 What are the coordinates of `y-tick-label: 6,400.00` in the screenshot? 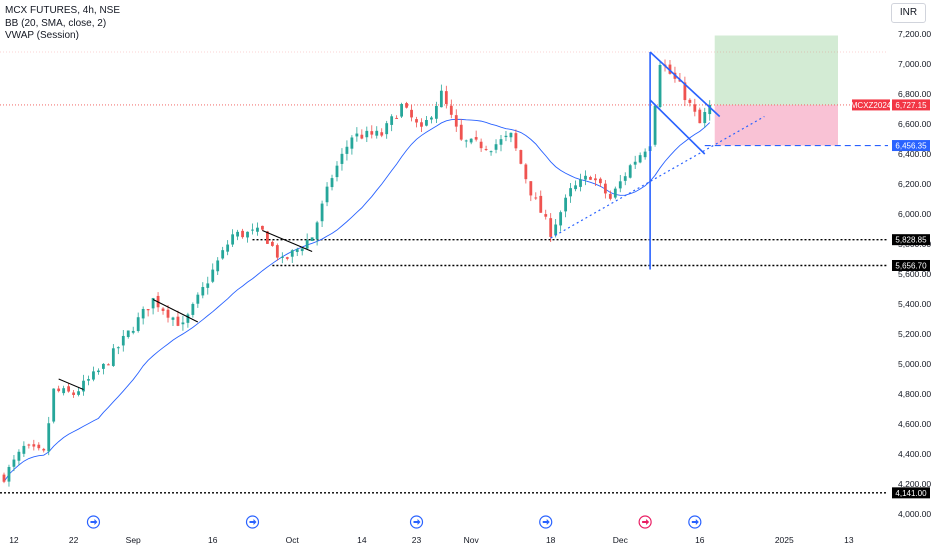 It's located at (914, 154).